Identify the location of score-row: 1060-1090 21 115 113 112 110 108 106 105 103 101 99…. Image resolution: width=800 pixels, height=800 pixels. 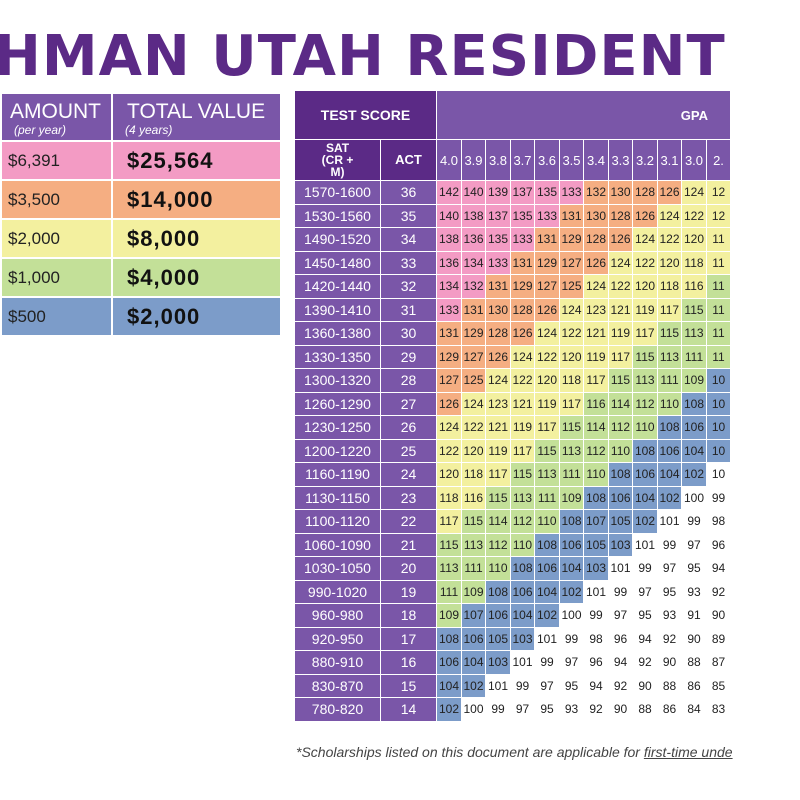
(512, 544).